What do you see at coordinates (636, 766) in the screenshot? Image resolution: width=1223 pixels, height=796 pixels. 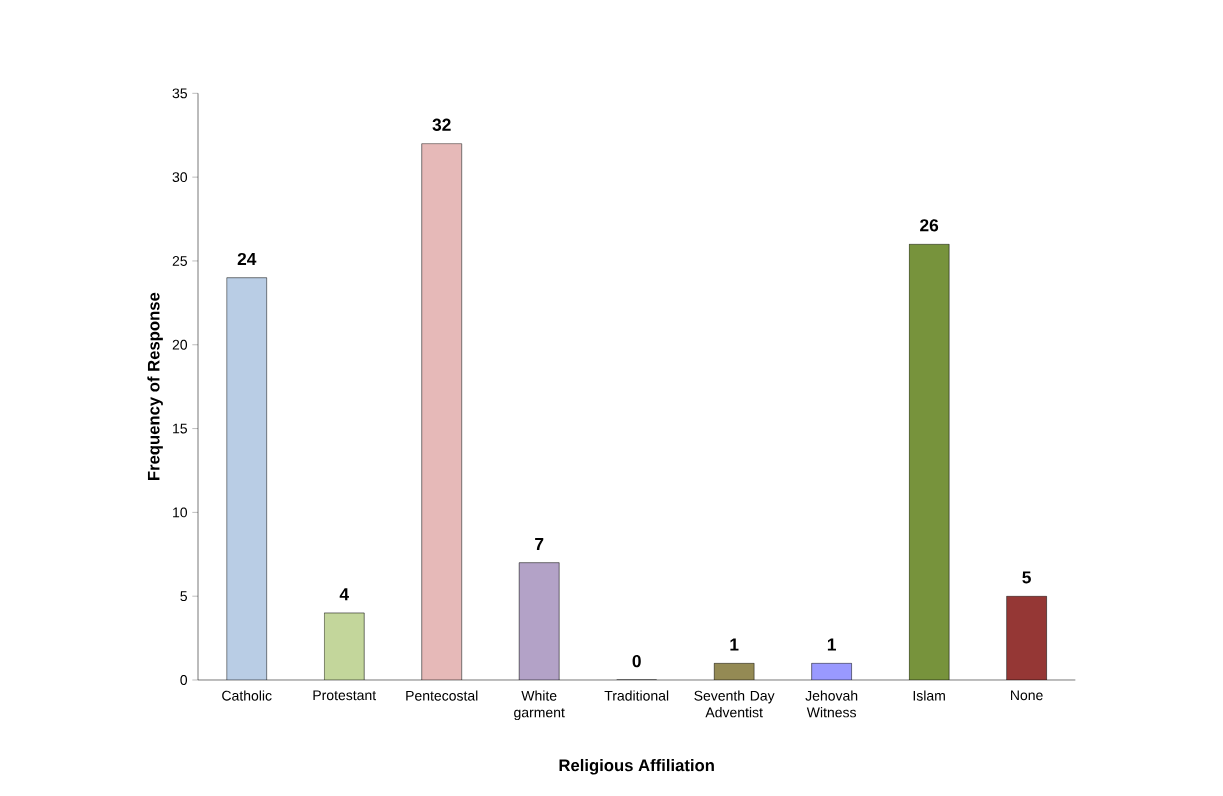 I see `x-axis-title: Religious Affiliation` at bounding box center [636, 766].